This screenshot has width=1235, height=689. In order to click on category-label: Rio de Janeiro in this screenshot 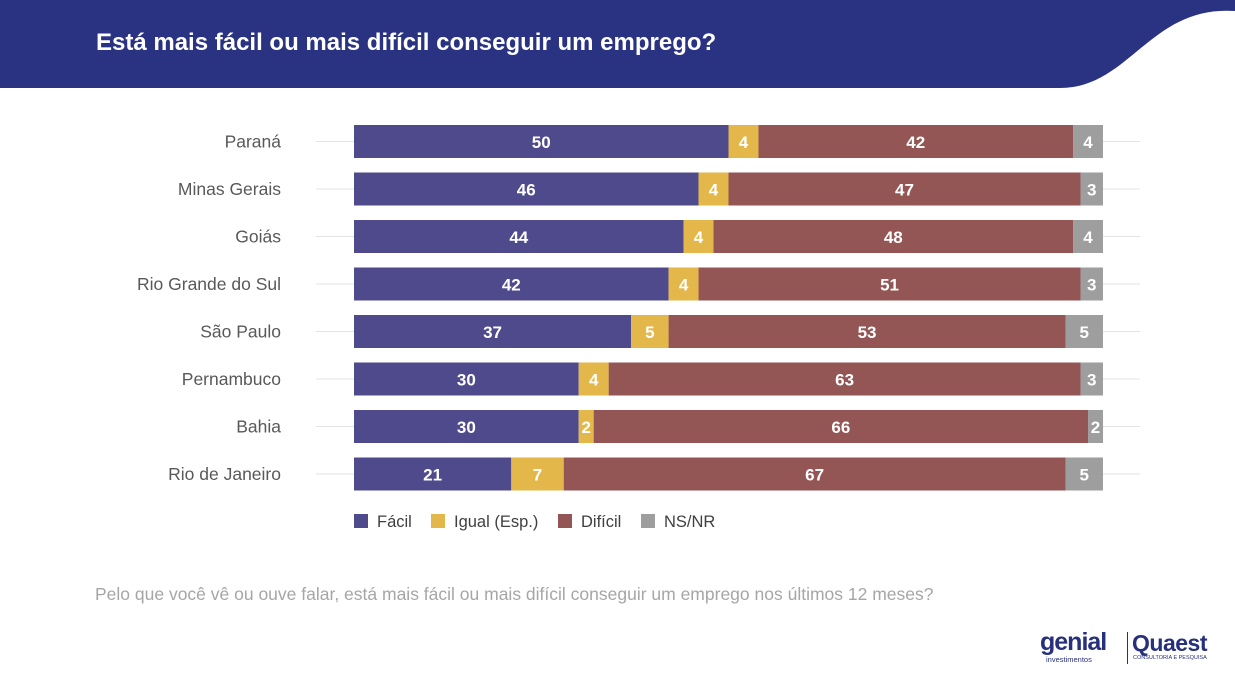, I will do `click(224, 474)`.